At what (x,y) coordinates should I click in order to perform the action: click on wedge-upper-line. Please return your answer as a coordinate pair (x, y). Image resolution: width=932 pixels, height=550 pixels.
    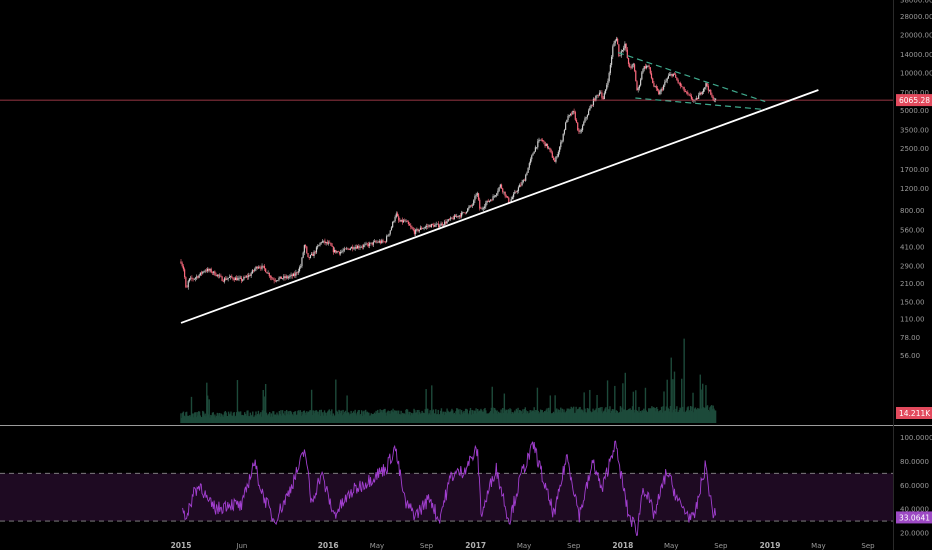
    Looking at the image, I should click on (691, 77).